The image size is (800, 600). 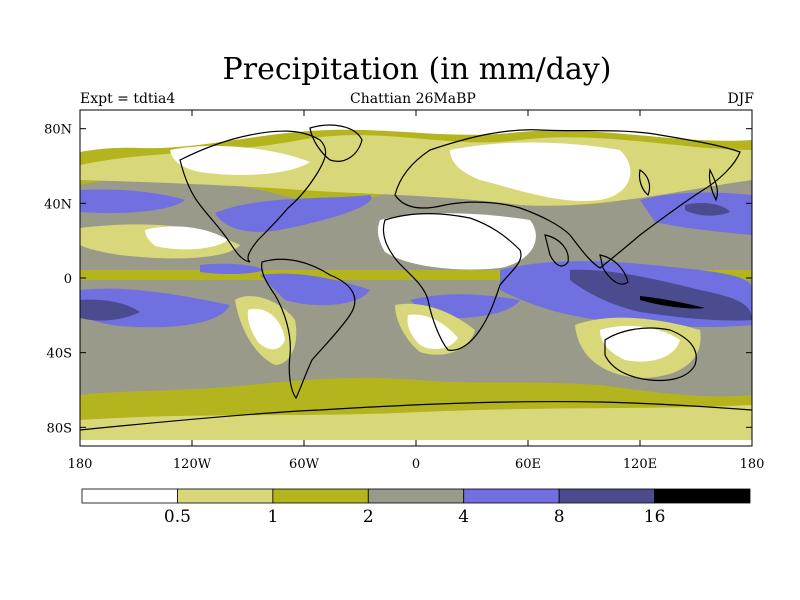 I want to click on colorbar-label: 8, so click(x=559, y=517).